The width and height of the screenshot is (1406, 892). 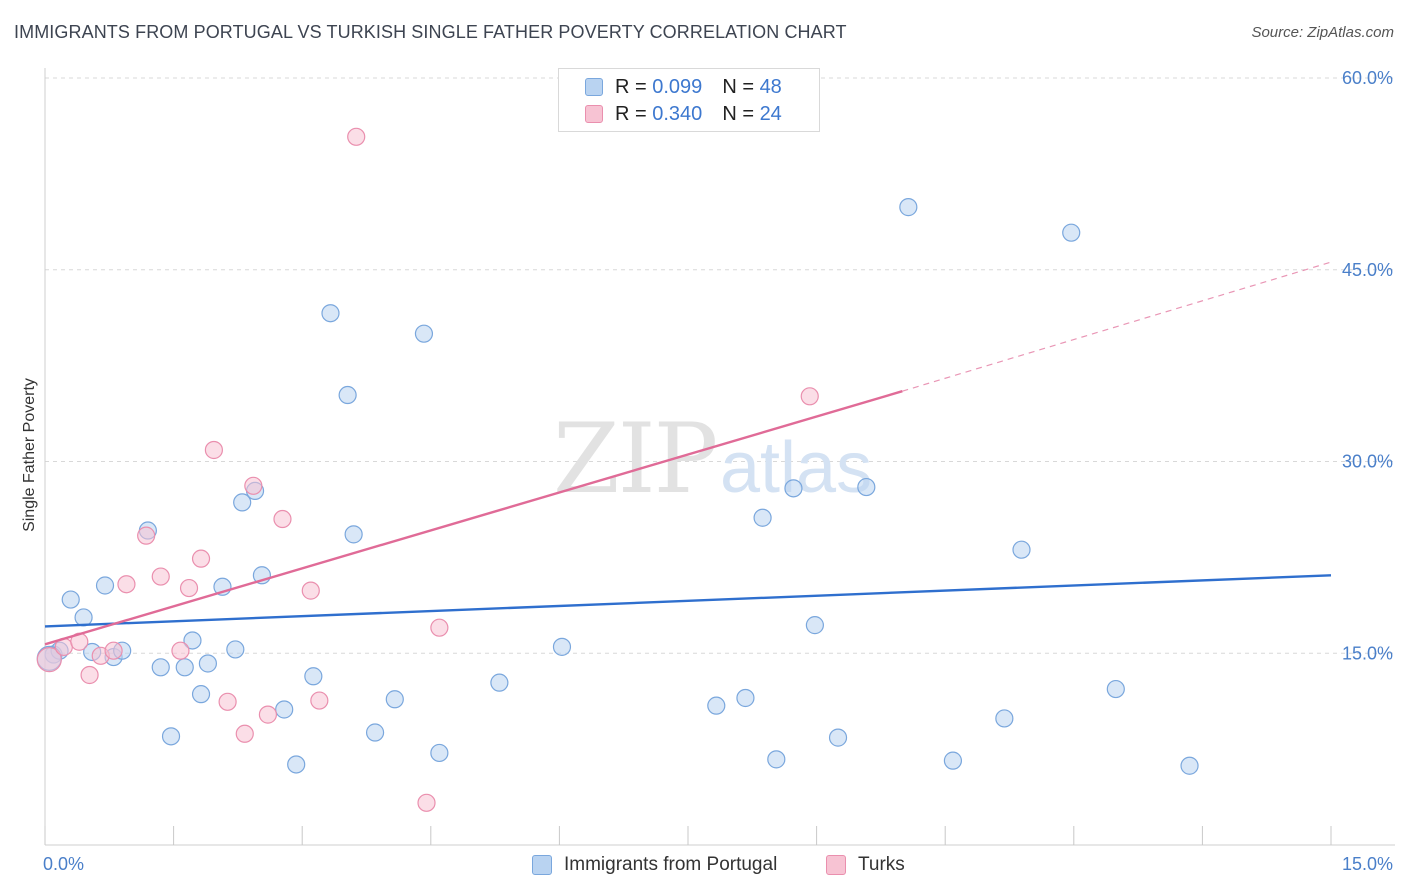 I want to click on legend-n-value: 24, so click(x=770, y=113).